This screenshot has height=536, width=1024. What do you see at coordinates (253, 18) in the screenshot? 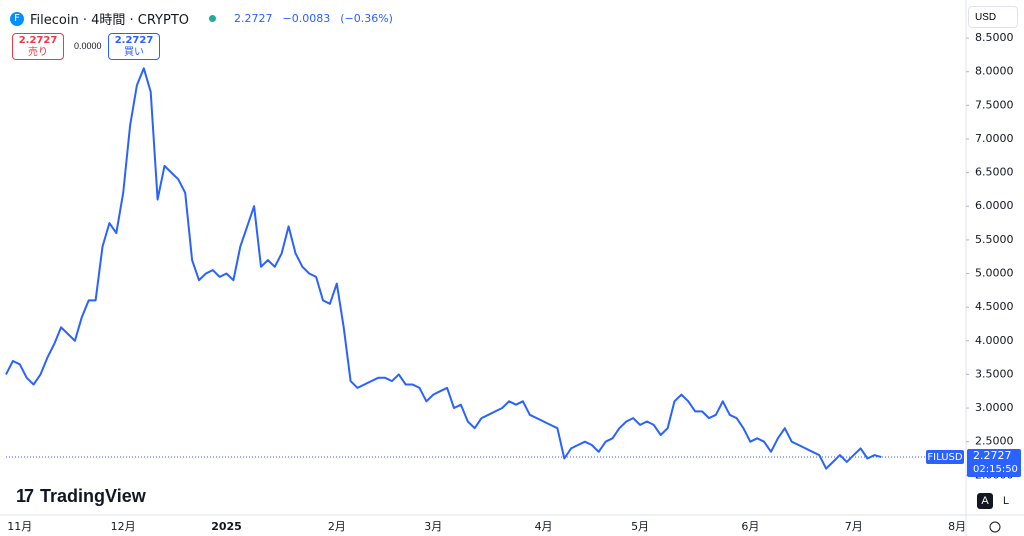
I see `last-price: 2.2727` at bounding box center [253, 18].